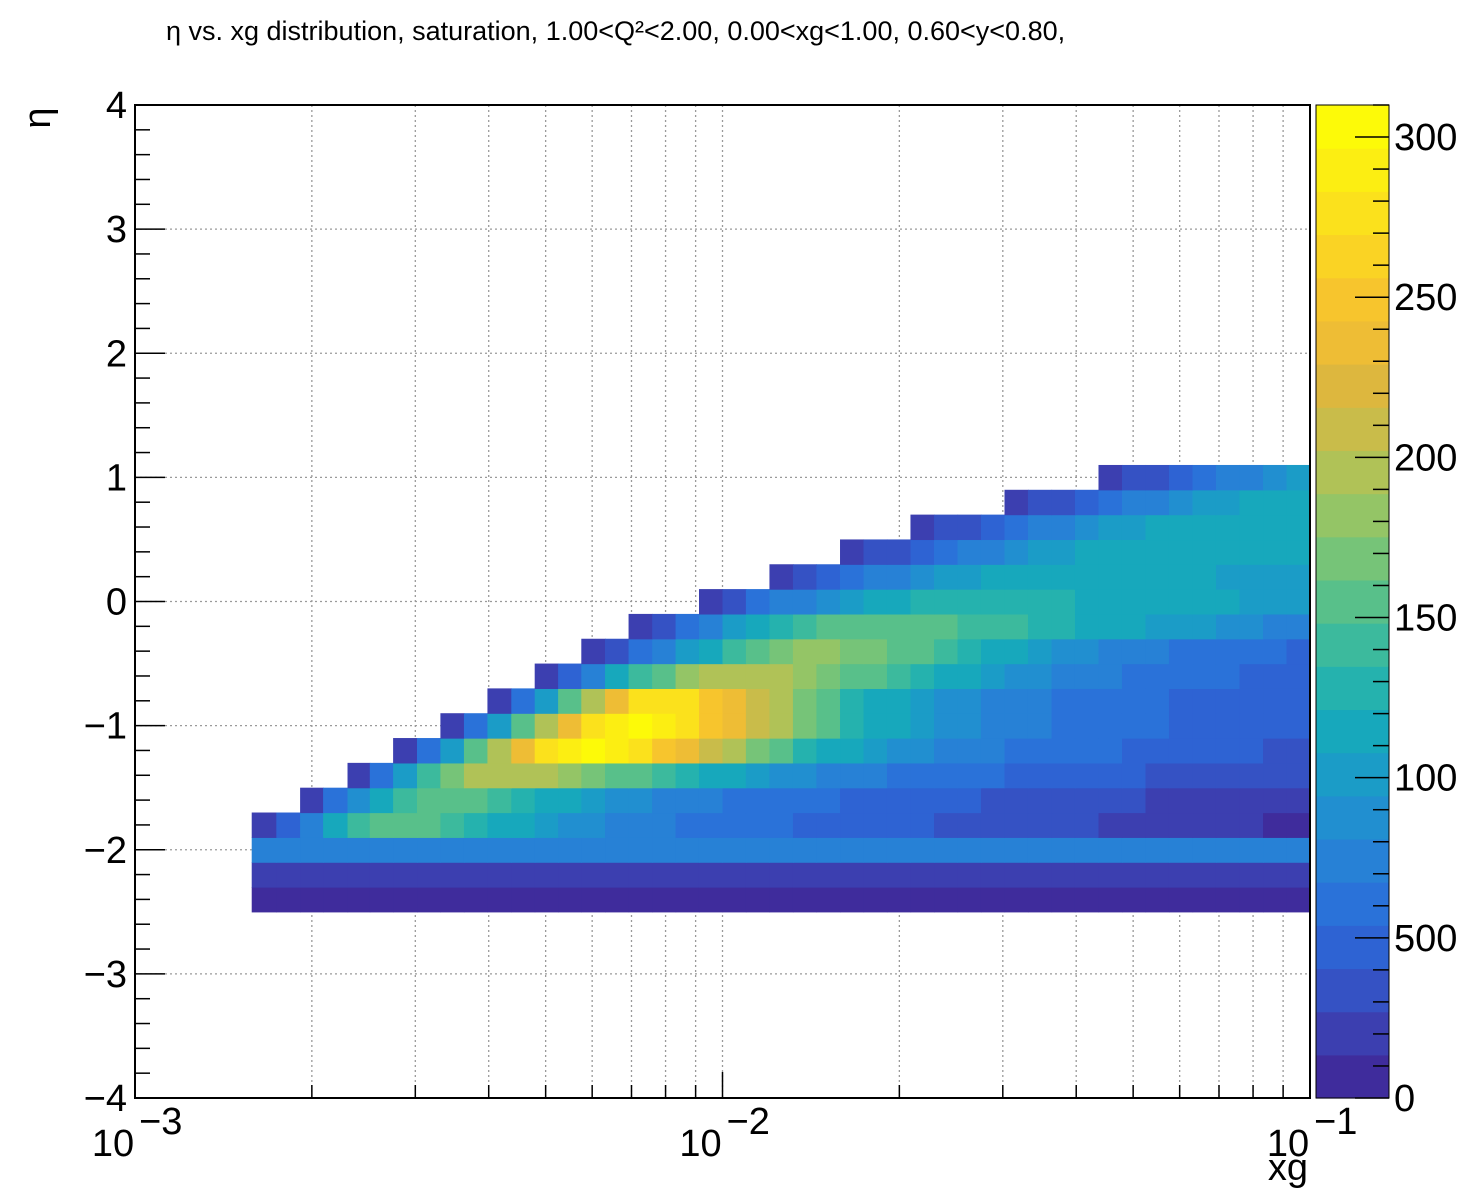  I want to click on x-tick-label: 10, so click(1288, 1144).